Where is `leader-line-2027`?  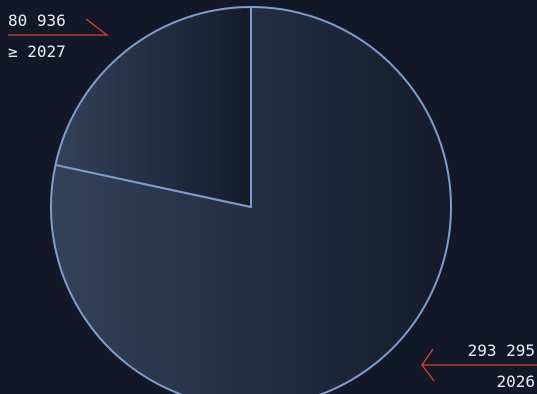 leader-line-2027 is located at coordinates (58, 27).